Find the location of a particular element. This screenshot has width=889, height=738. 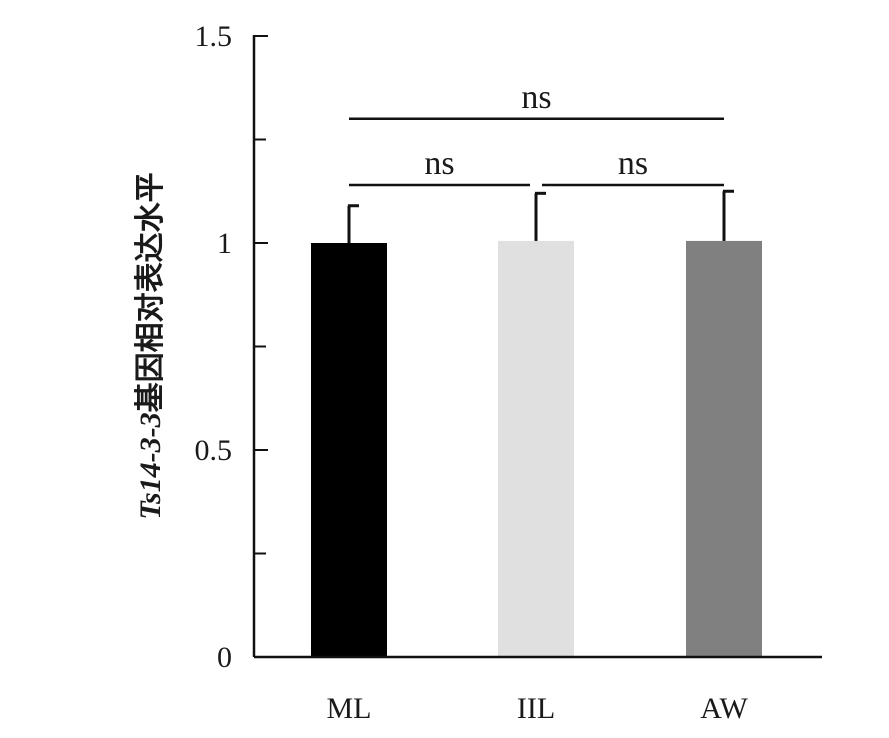

y-tick-label-0: 0 is located at coordinates (224, 657).